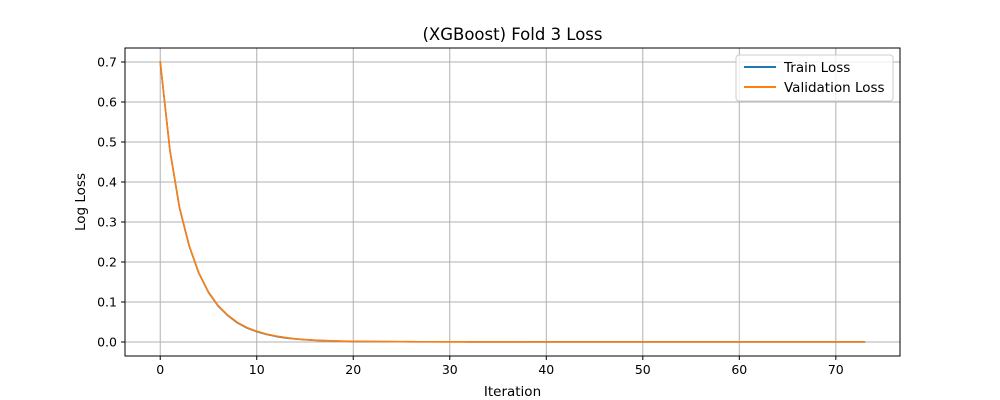 Image resolution: width=1000 pixels, height=400 pixels. What do you see at coordinates (107, 222) in the screenshot?
I see `y-tick-label: 0.3` at bounding box center [107, 222].